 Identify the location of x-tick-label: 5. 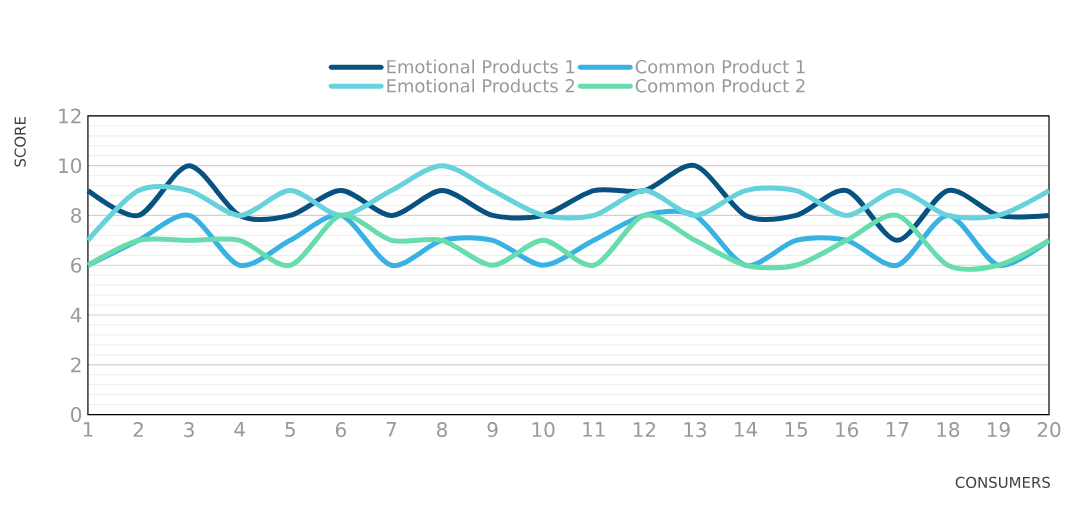
(290, 430).